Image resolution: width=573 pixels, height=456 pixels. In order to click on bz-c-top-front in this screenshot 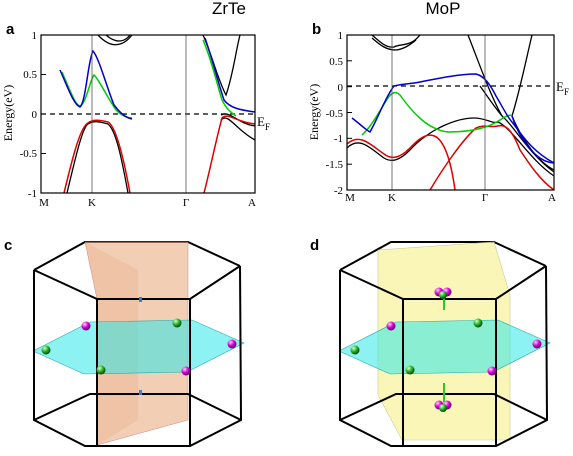, I will do `click(137, 282)`.